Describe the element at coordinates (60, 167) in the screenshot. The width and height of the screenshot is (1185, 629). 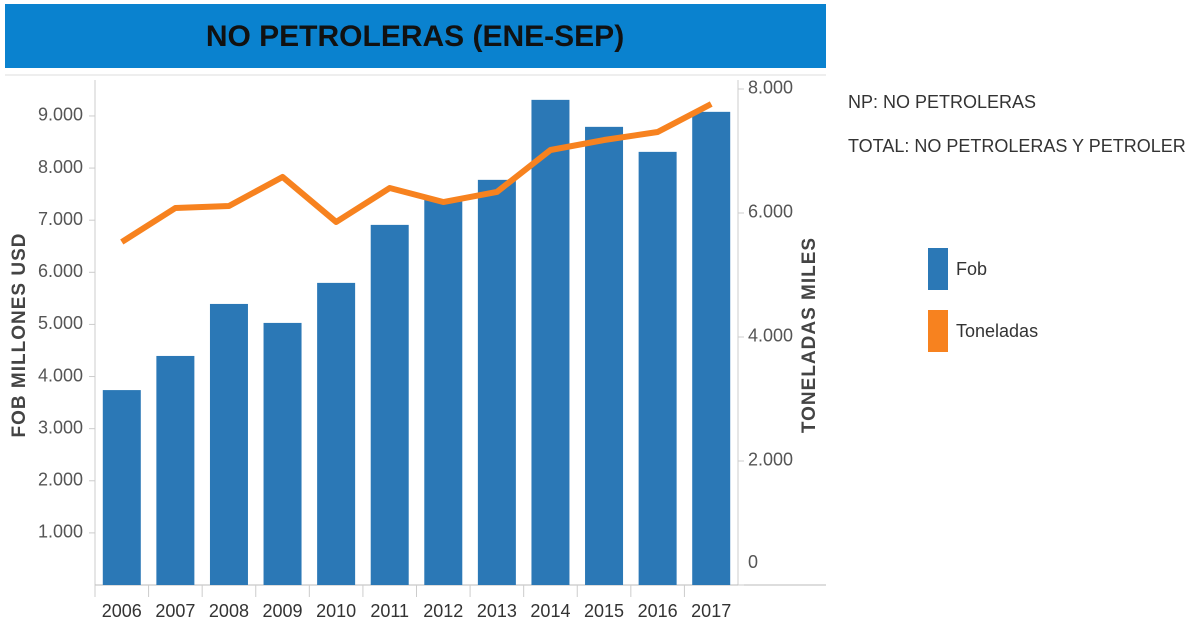
I see `y-tick-label: 8.000` at that location.